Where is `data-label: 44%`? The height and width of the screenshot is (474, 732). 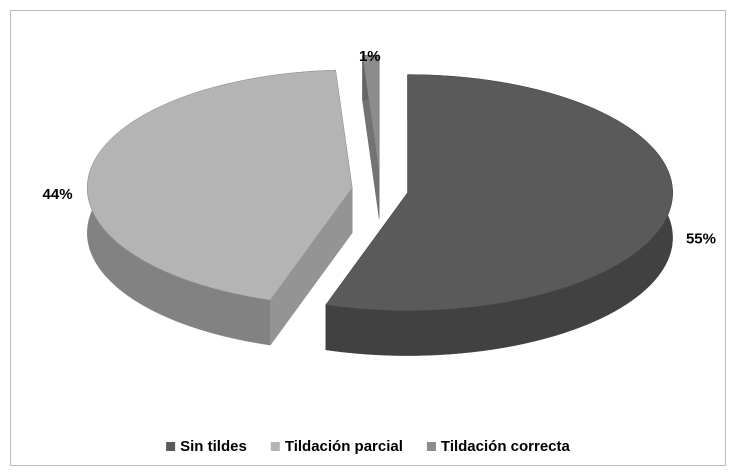
data-label: 44% is located at coordinates (58, 194).